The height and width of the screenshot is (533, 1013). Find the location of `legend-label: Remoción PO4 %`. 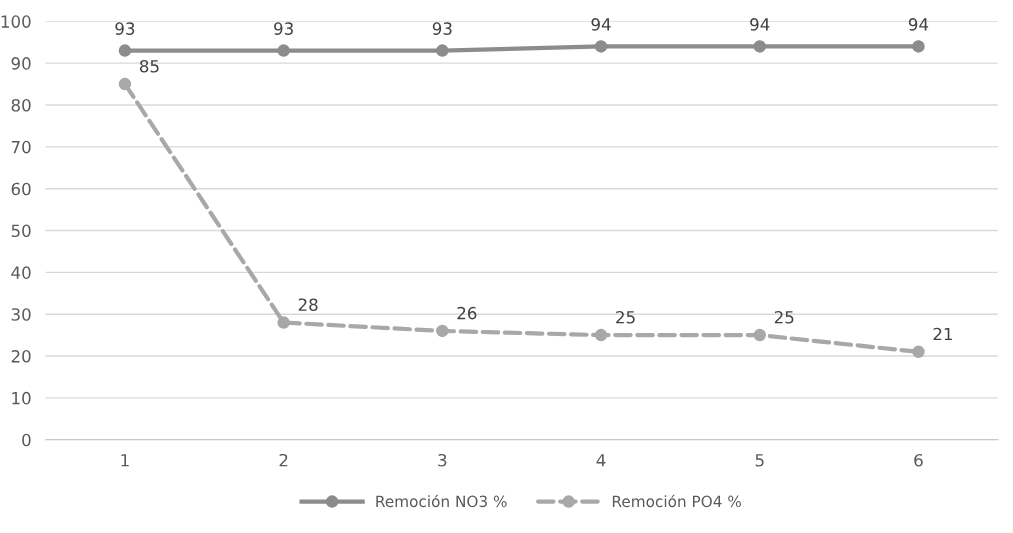

legend-label: Remoción PO4 % is located at coordinates (676, 501).